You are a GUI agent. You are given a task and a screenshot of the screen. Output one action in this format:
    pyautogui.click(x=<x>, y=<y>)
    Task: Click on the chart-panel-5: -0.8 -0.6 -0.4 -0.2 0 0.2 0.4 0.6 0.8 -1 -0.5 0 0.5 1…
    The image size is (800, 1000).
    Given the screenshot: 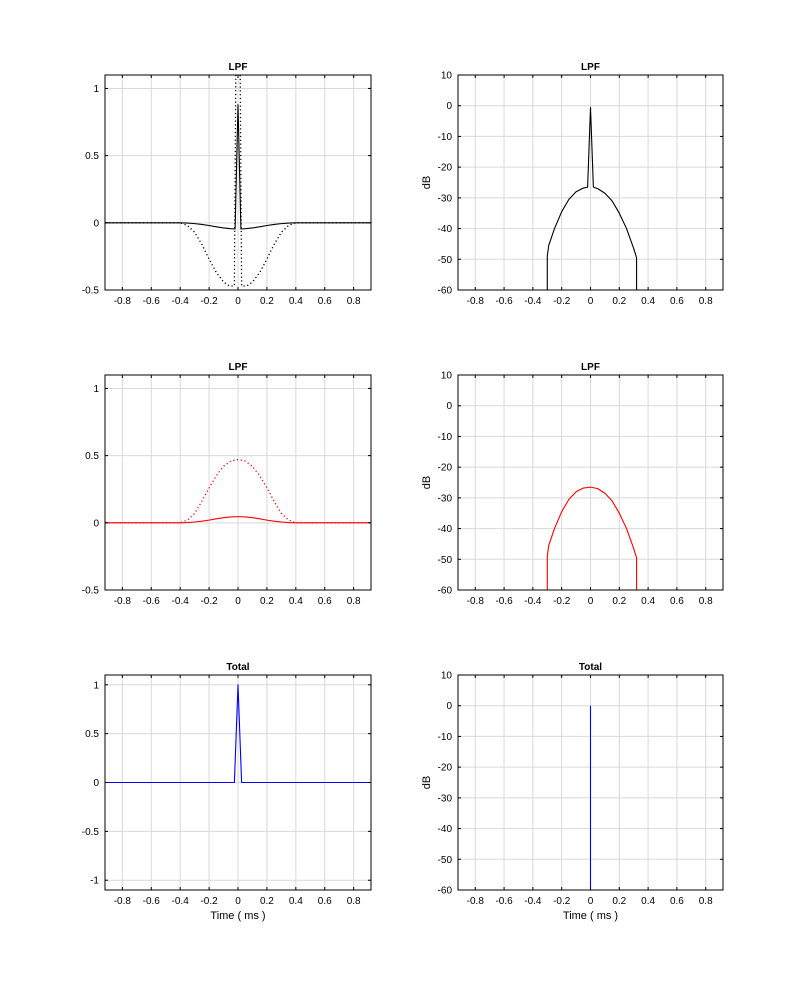 What is the action you would take?
    pyautogui.click(x=227, y=792)
    